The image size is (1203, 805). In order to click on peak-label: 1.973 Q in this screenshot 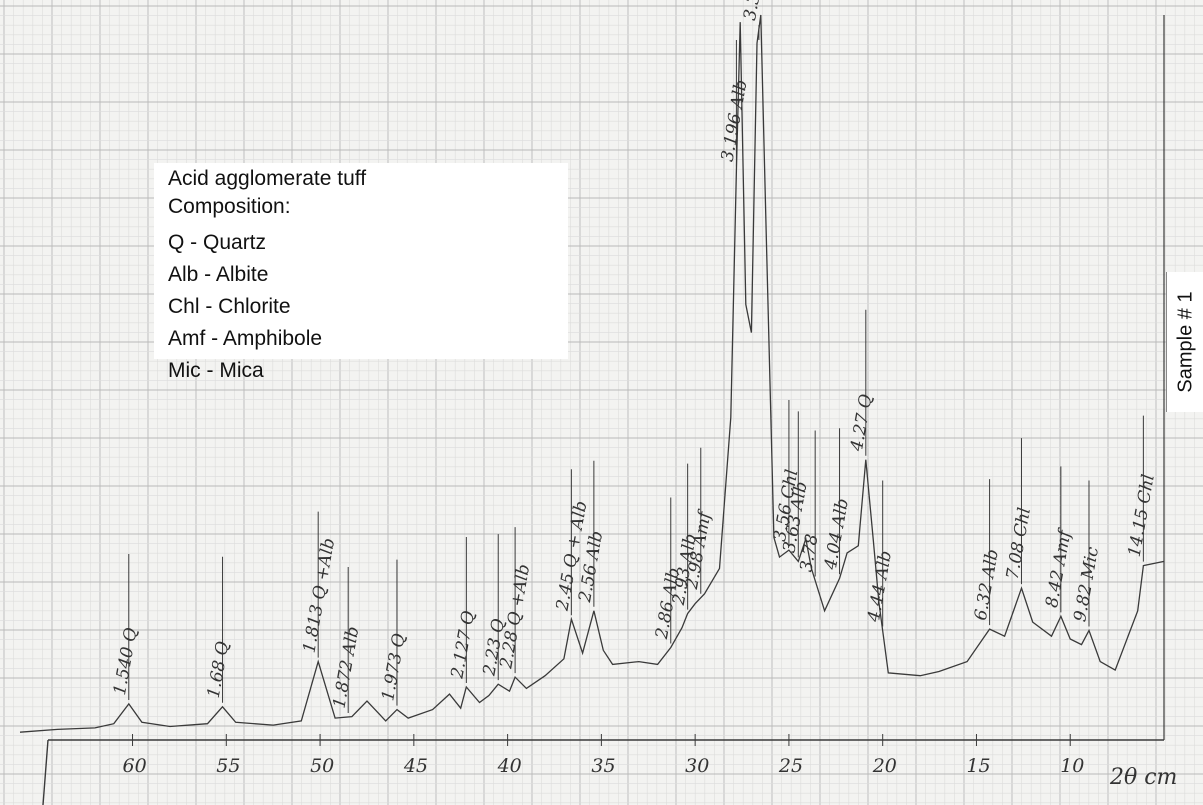, I will do `click(394, 667)`.